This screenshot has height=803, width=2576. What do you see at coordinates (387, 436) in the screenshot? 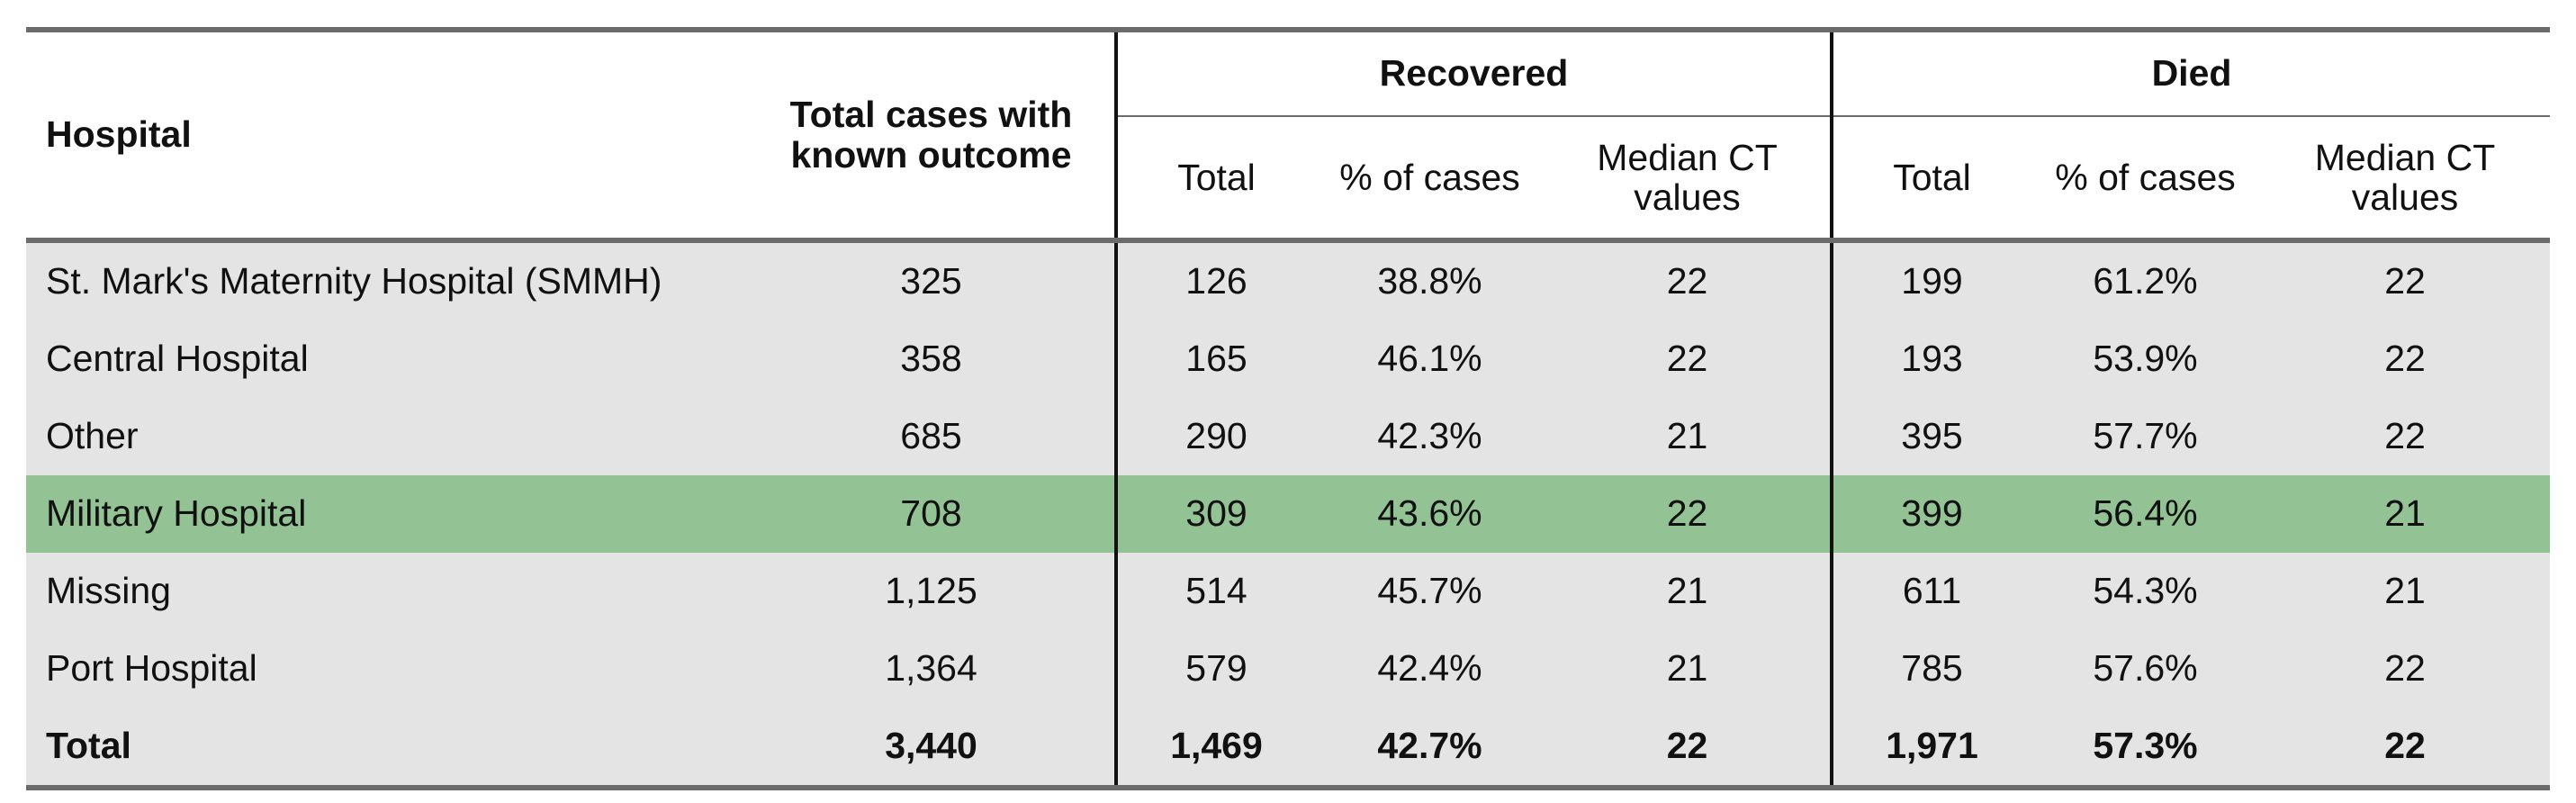
I see `cell-hospital: Other` at bounding box center [387, 436].